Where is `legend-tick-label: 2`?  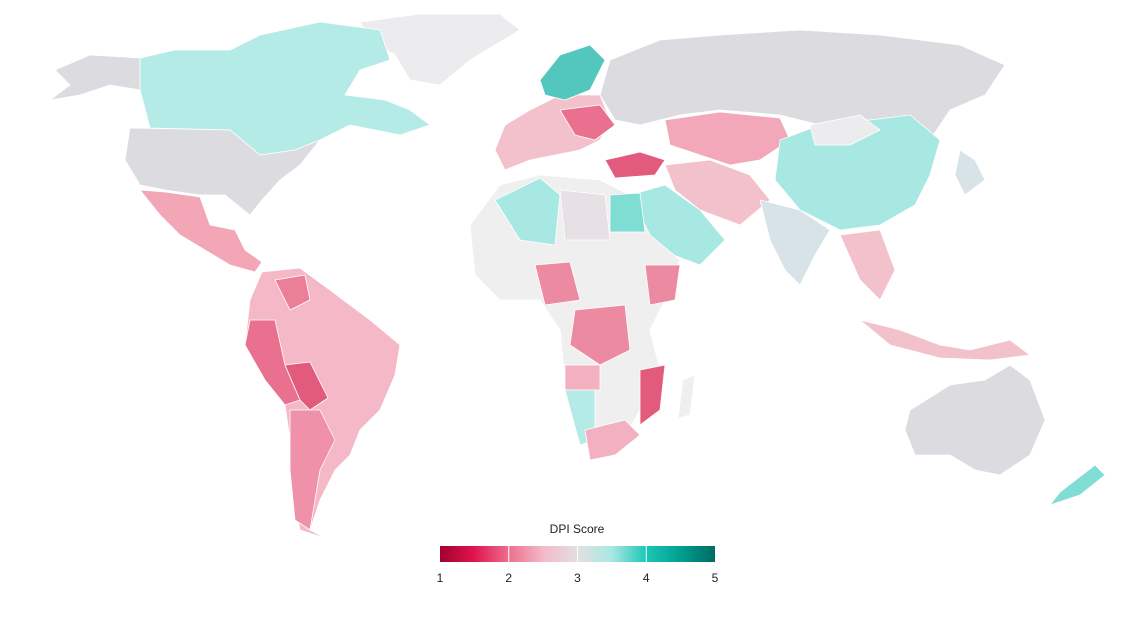 legend-tick-label: 2 is located at coordinates (508, 578).